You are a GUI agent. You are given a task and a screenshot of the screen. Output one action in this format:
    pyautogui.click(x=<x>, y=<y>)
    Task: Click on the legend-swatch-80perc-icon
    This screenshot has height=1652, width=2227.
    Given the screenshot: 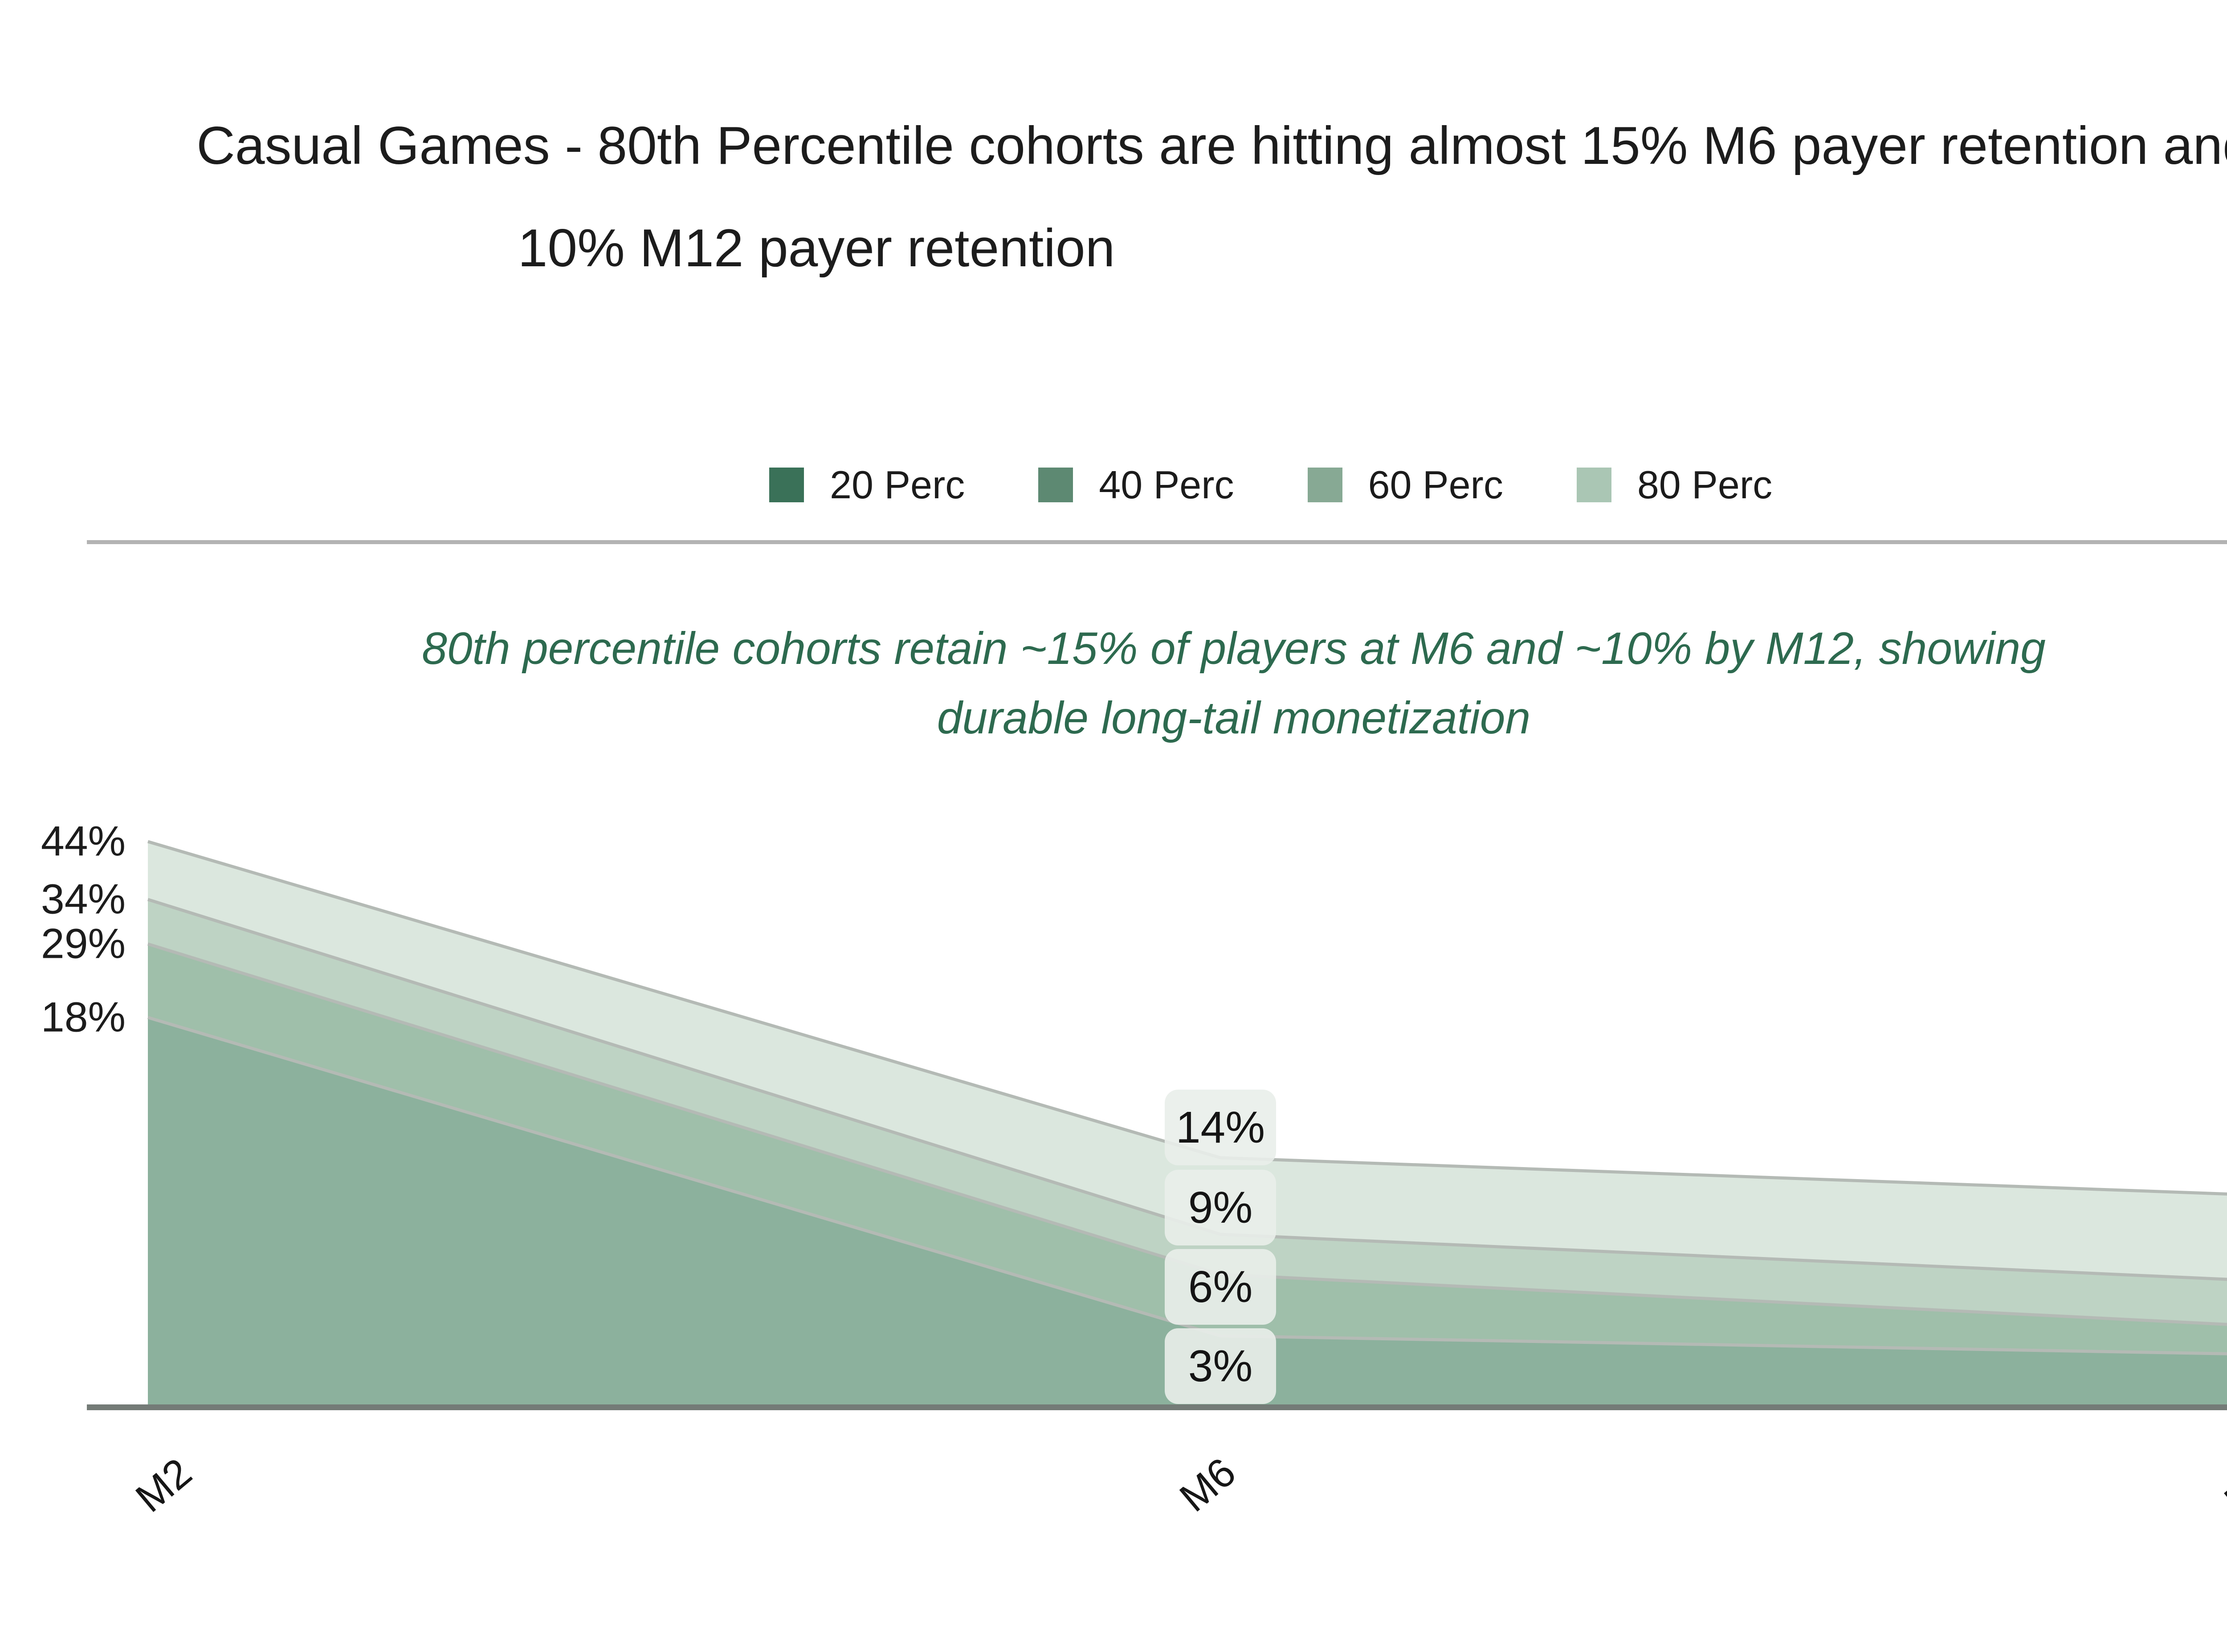 What is the action you would take?
    pyautogui.click(x=1593, y=485)
    